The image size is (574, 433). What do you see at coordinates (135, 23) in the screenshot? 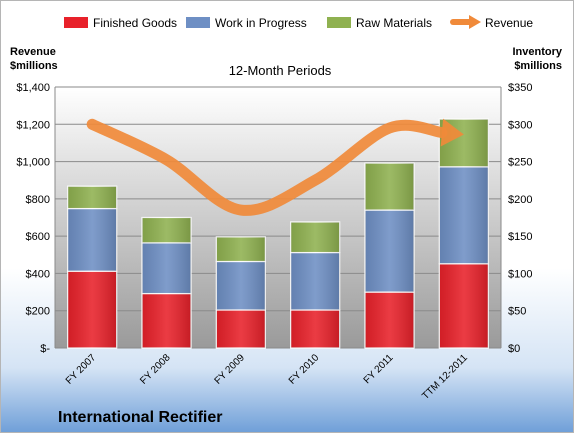
I see `legend-label-finished-goods: Finished Goods` at bounding box center [135, 23].